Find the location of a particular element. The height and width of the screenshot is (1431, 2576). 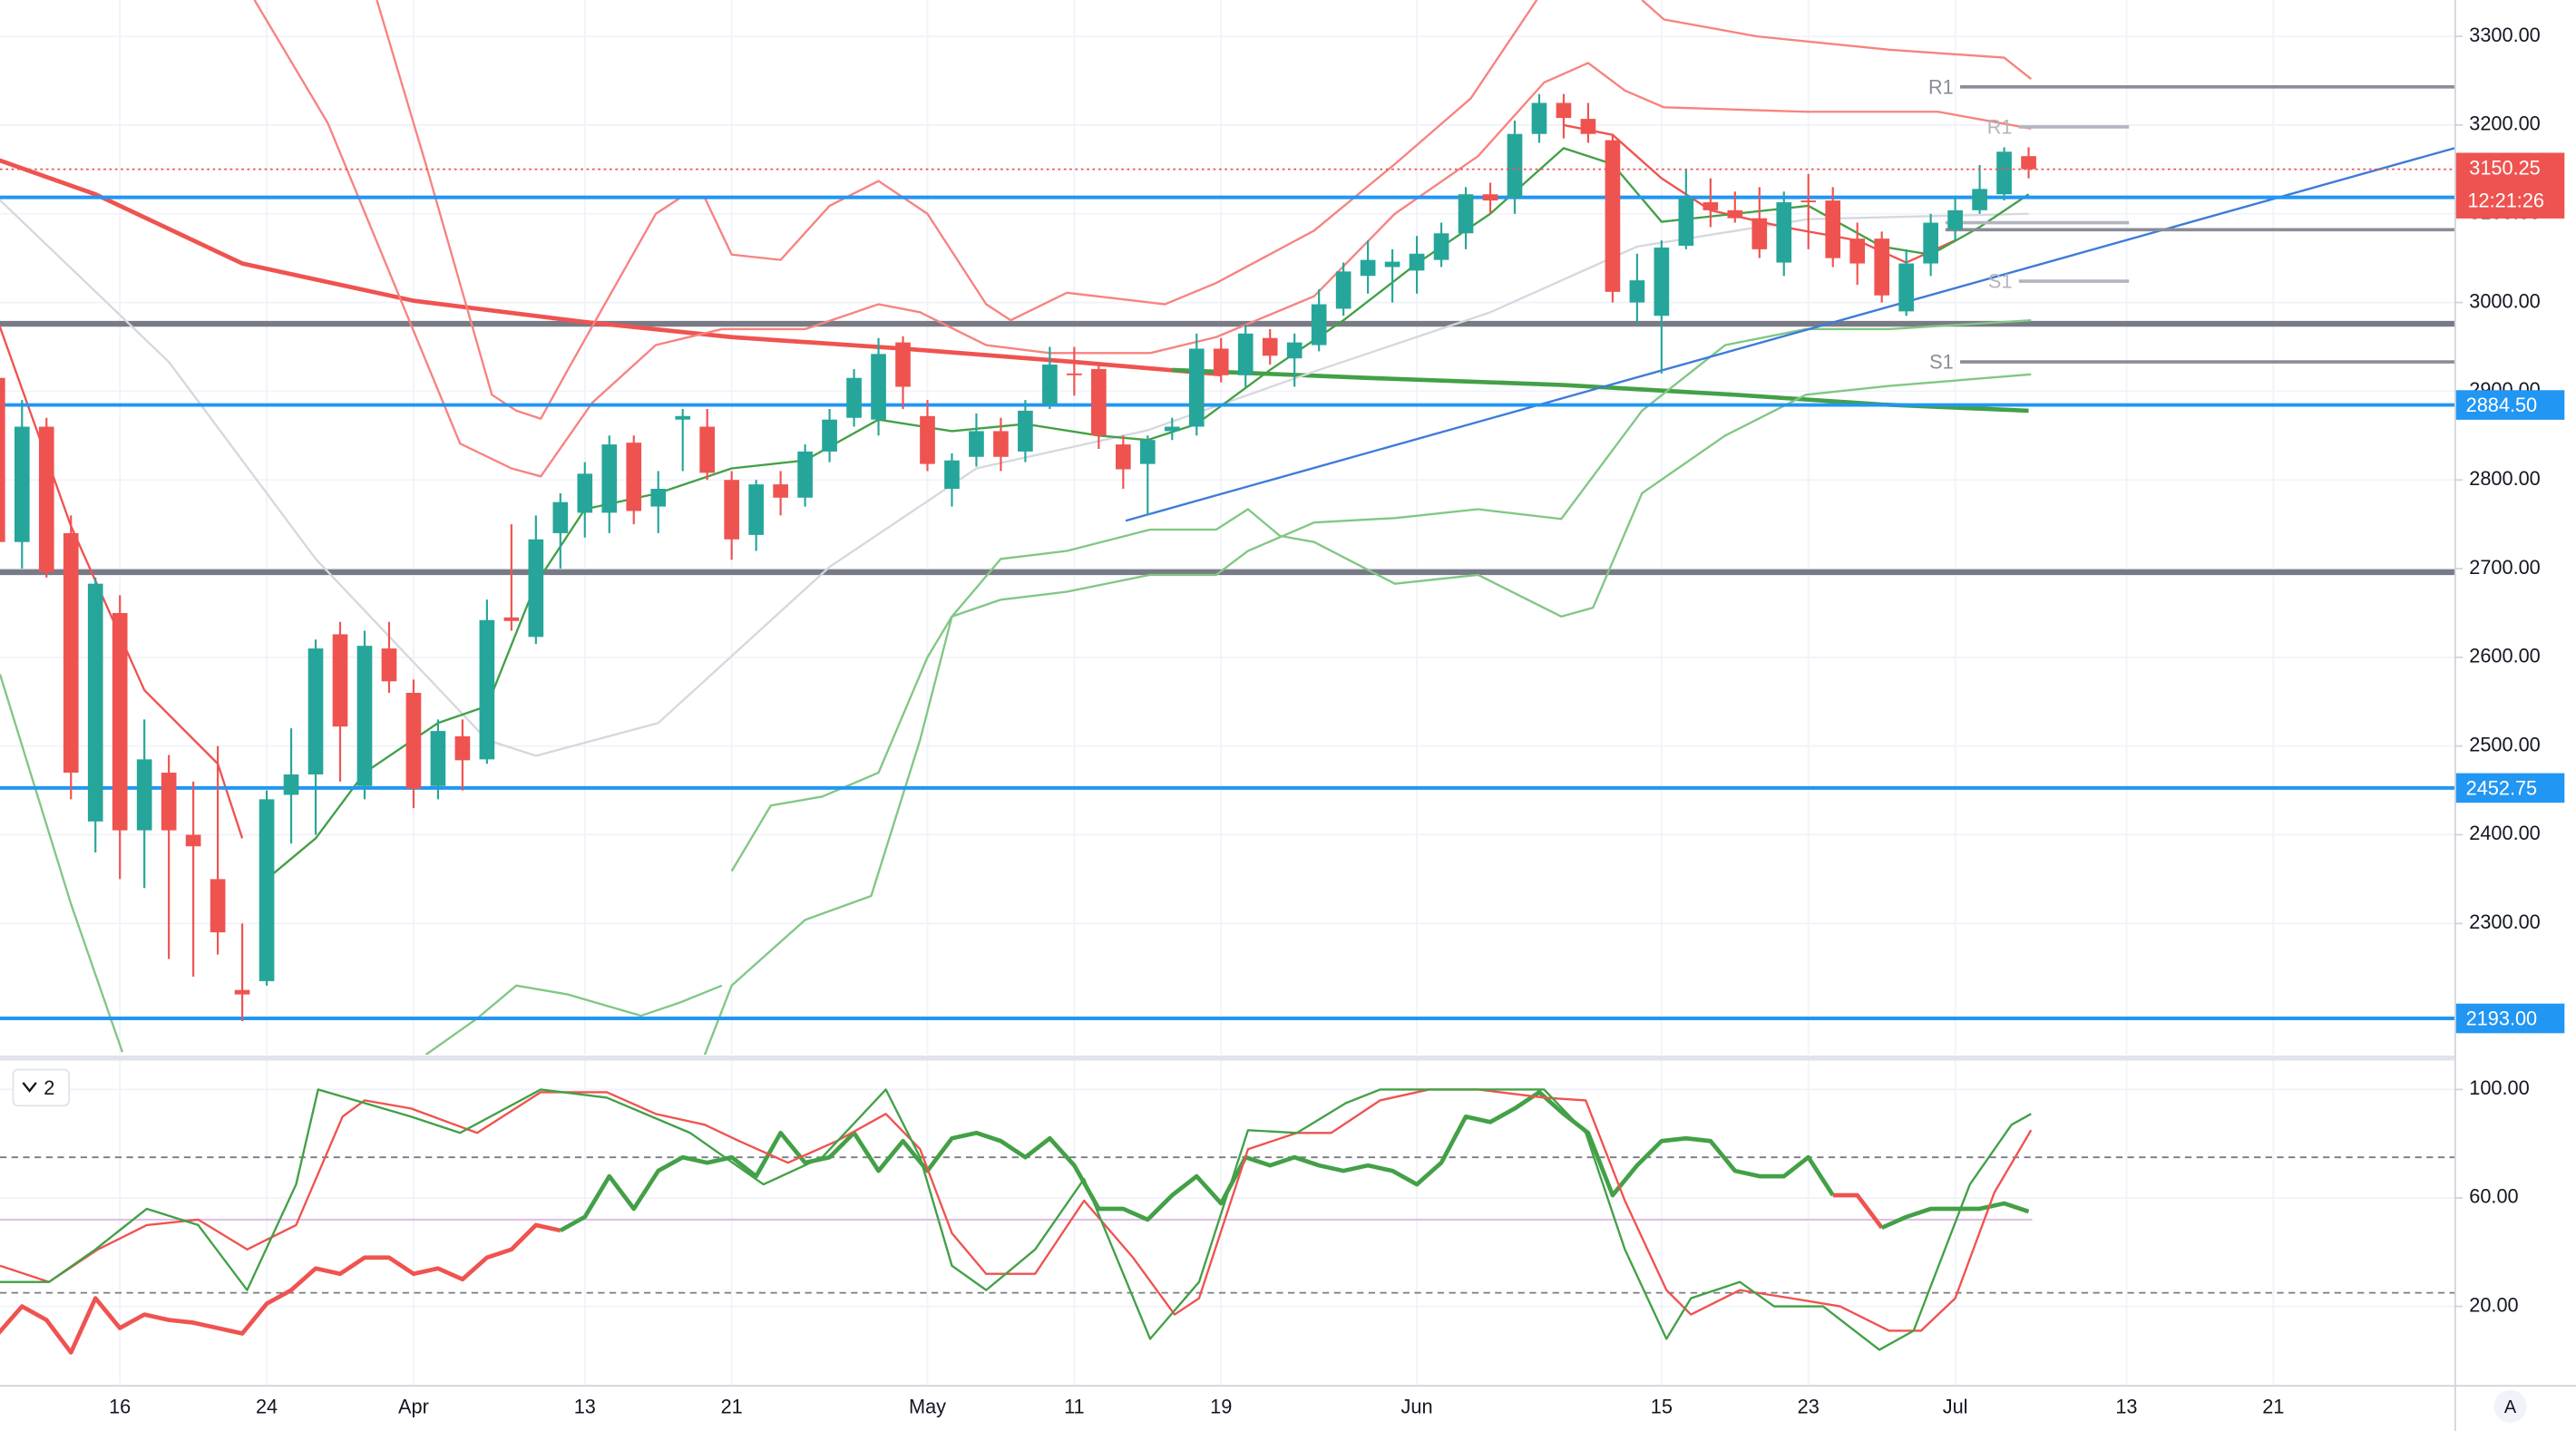

y-tick-label: 2400.00 is located at coordinates (2505, 833).